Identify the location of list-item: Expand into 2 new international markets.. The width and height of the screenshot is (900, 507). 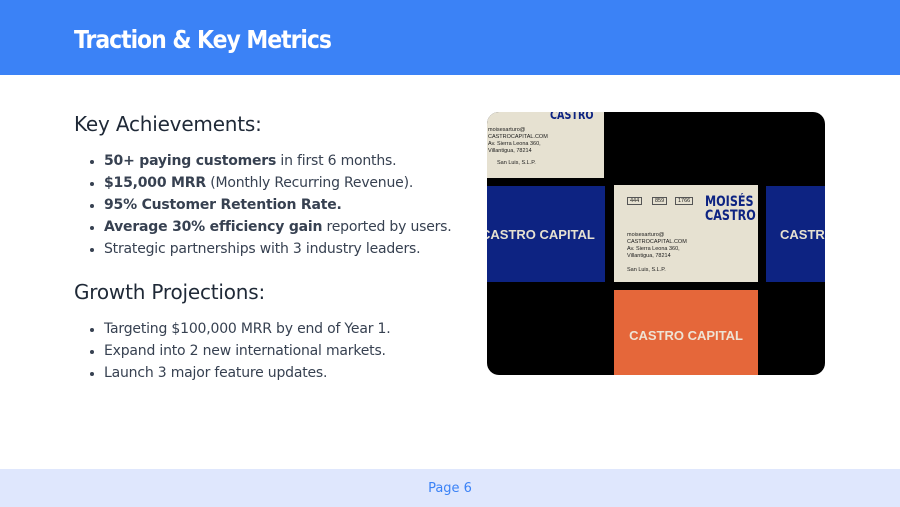
(271, 351).